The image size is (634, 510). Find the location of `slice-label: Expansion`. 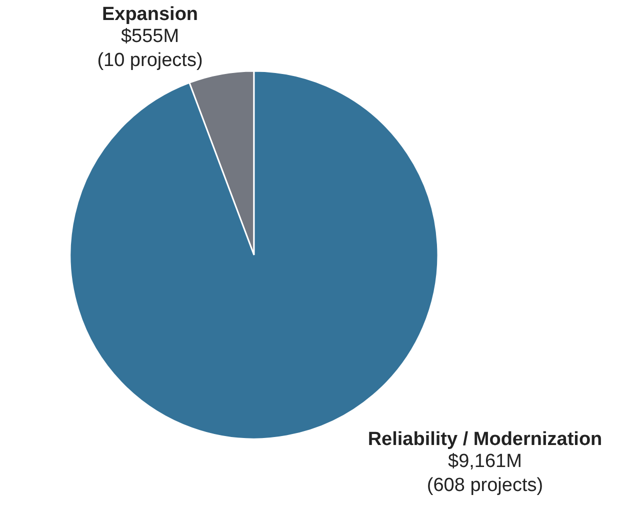

slice-label: Expansion is located at coordinates (150, 14).